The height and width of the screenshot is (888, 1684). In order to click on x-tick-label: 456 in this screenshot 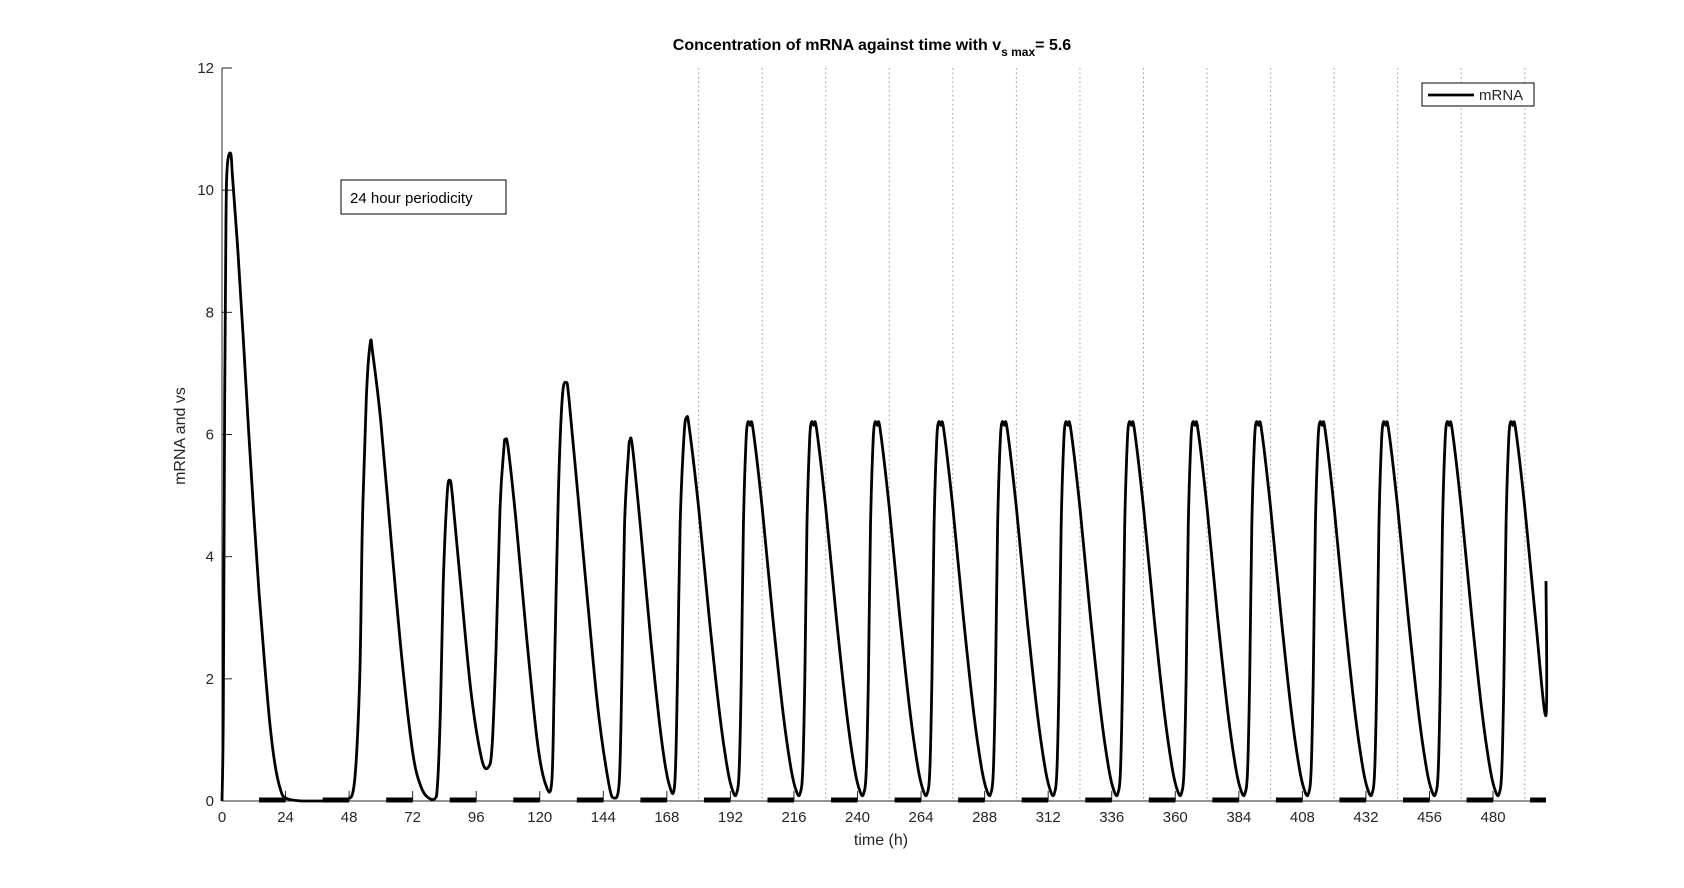, I will do `click(1429, 817)`.